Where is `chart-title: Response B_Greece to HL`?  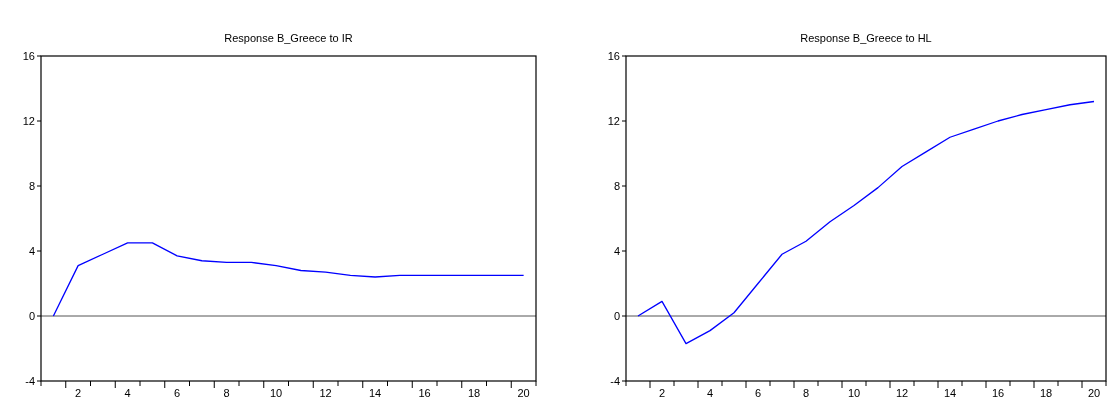
chart-title: Response B_Greece to HL is located at coordinates (866, 38).